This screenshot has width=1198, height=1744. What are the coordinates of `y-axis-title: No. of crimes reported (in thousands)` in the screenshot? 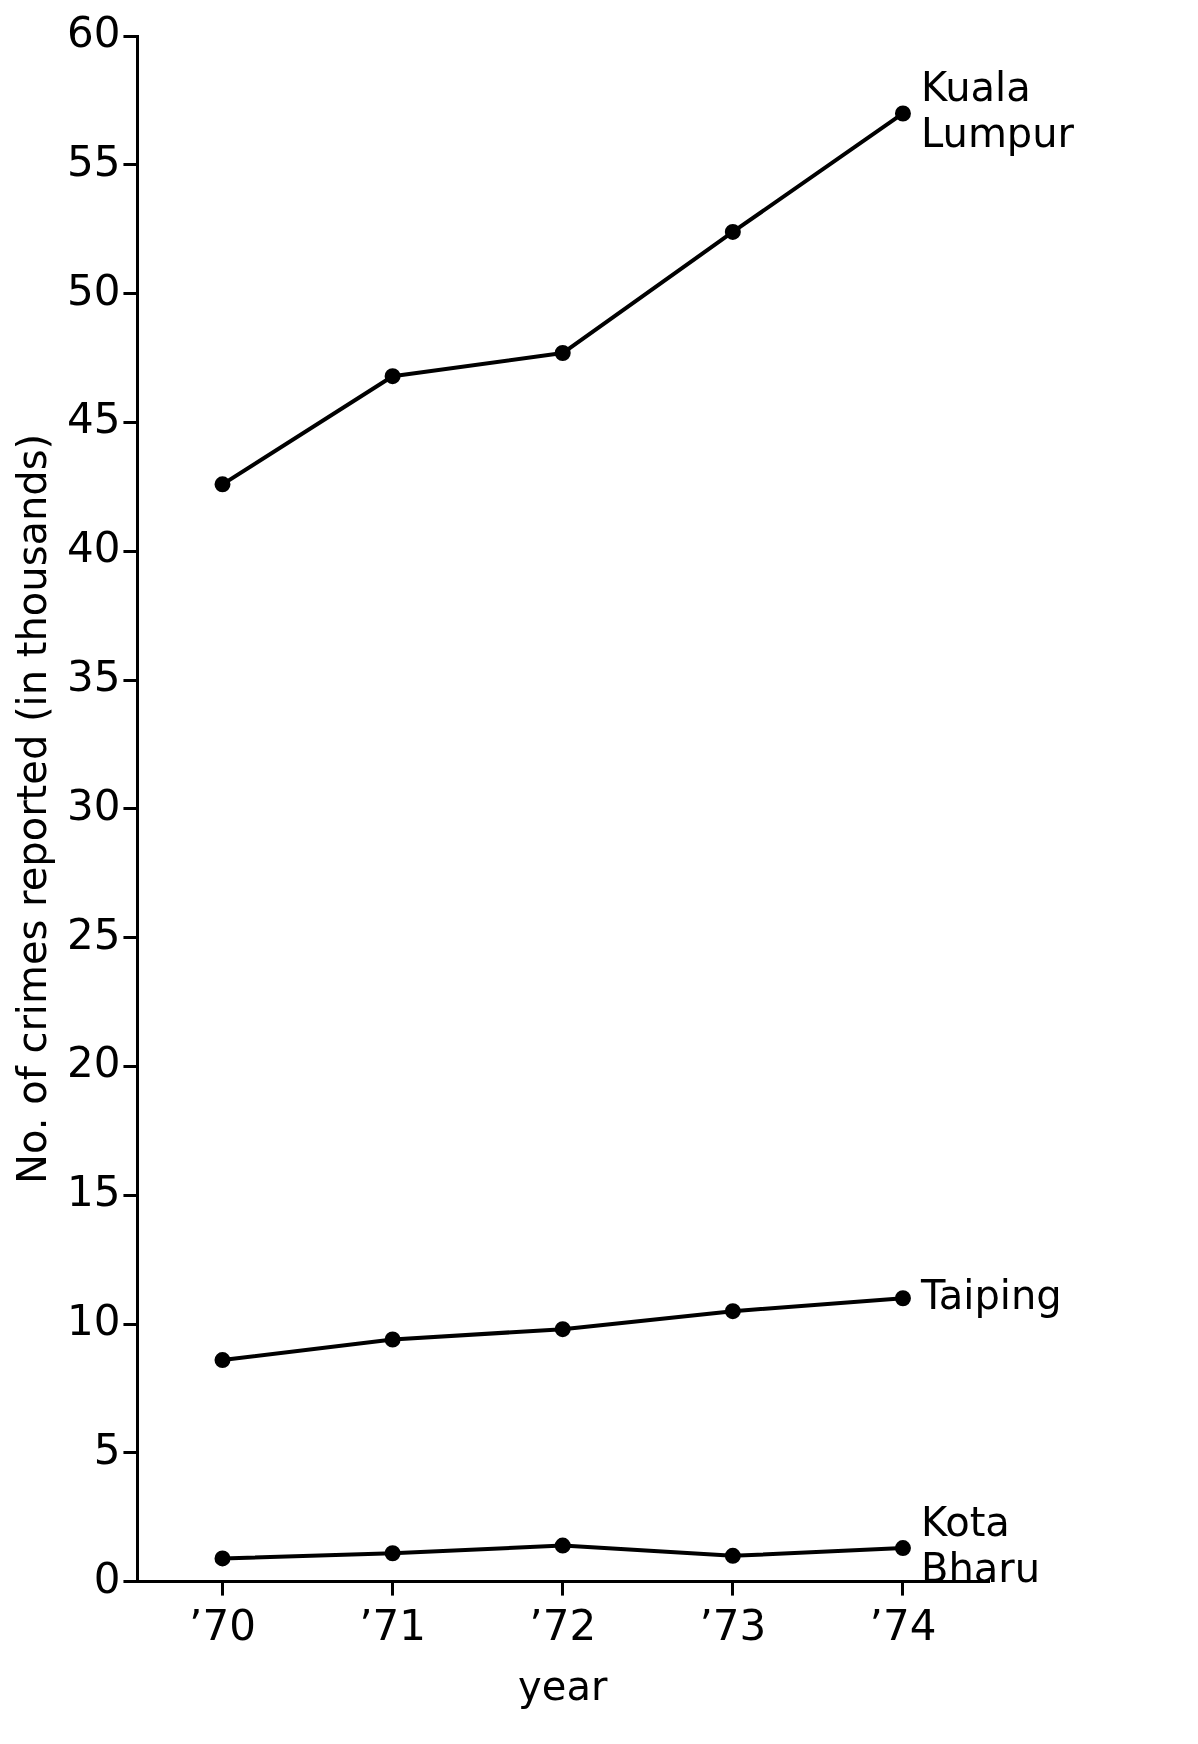 It's located at (32, 808).